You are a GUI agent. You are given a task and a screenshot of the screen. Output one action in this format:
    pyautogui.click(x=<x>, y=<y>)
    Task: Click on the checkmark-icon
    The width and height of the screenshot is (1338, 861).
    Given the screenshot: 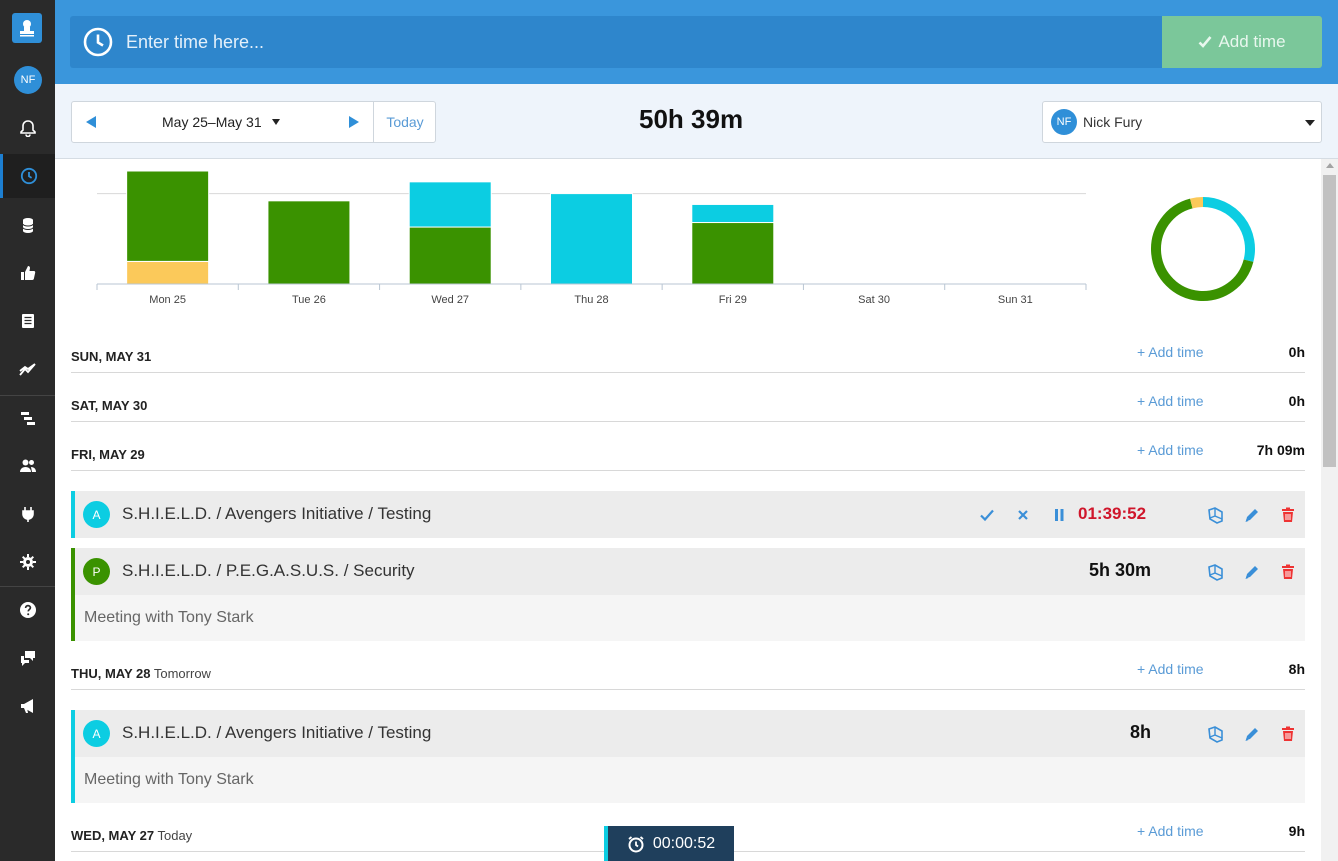 What is the action you would take?
    pyautogui.click(x=1205, y=42)
    